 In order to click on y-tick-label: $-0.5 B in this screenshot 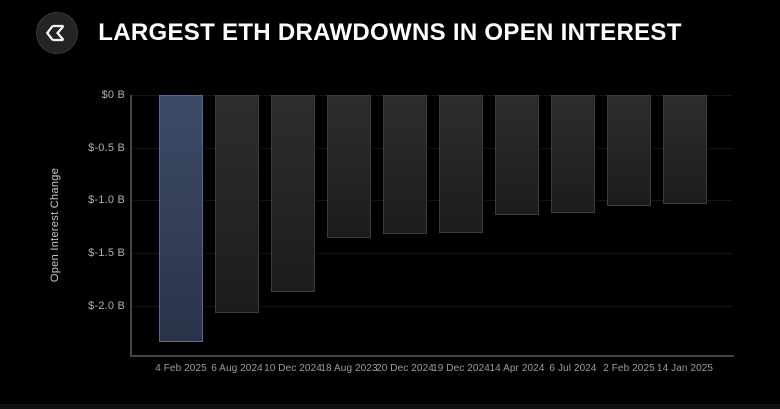, I will do `click(106, 147)`.